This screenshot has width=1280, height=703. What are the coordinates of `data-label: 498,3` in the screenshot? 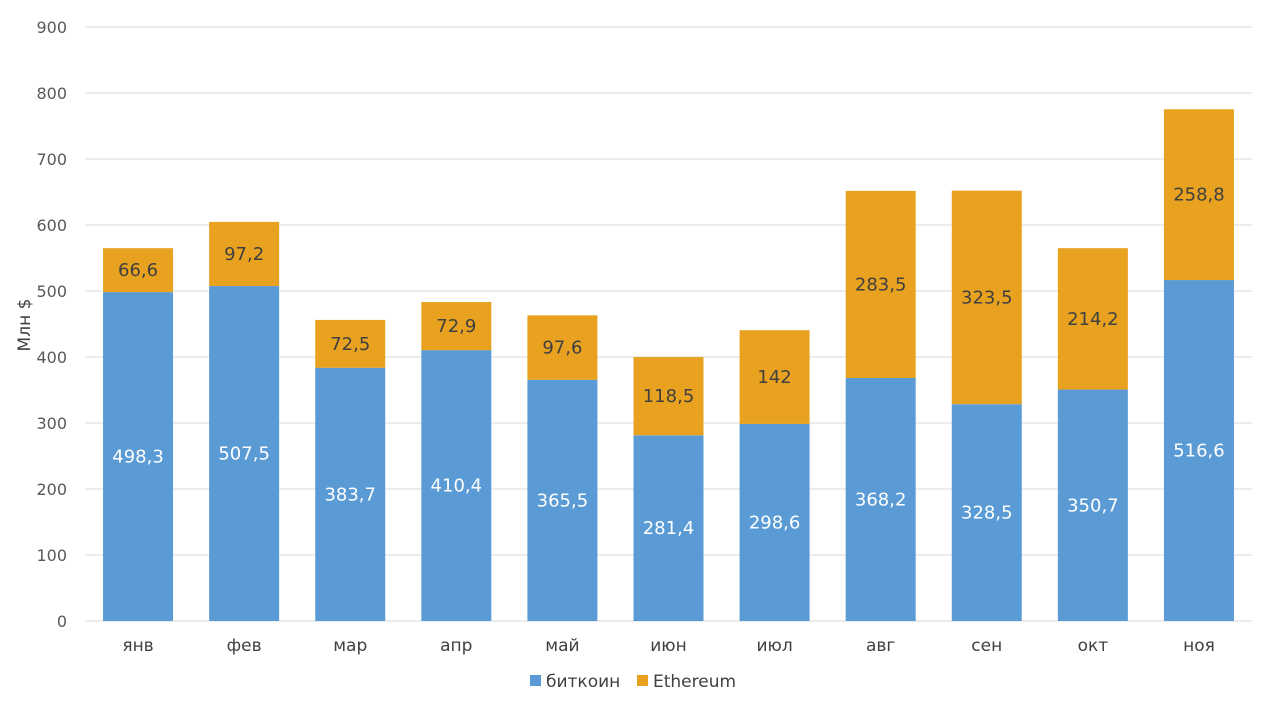 It's located at (138, 457).